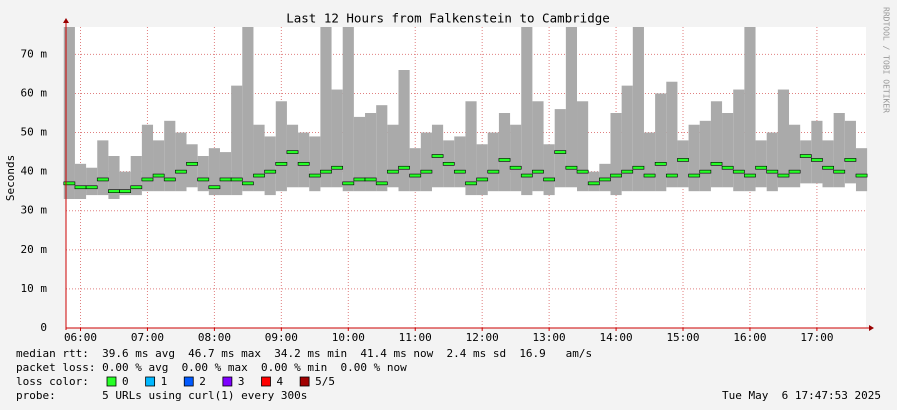 The height and width of the screenshot is (410, 897). What do you see at coordinates (280, 381) in the screenshot?
I see `legend-label: 4` at bounding box center [280, 381].